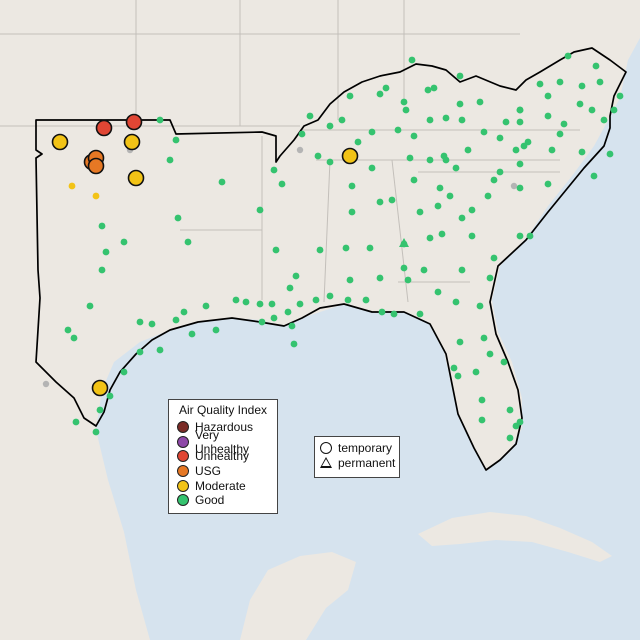 The width and height of the screenshot is (640, 640). What do you see at coordinates (96, 166) in the screenshot?
I see `usg-monitor-marker` at bounding box center [96, 166].